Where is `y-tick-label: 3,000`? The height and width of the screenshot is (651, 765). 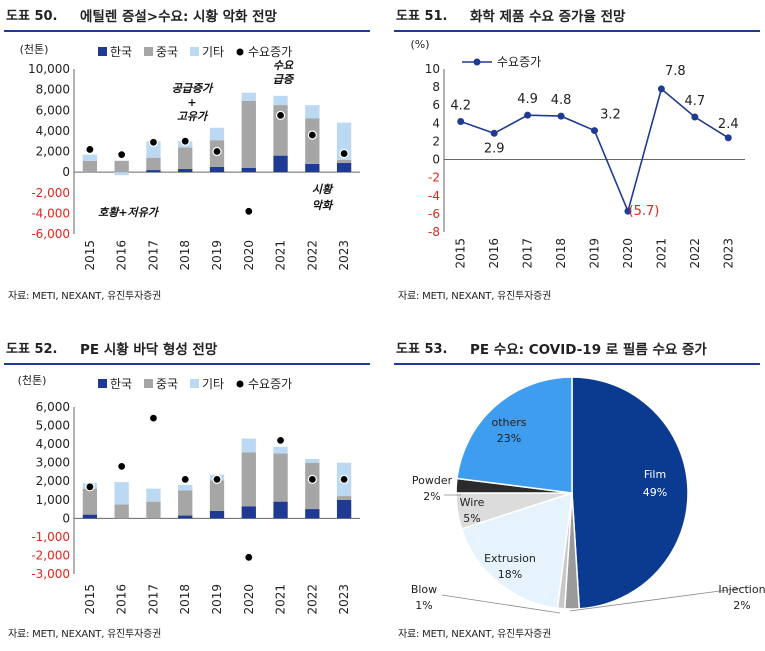 y-tick-label: 3,000 is located at coordinates (53, 463).